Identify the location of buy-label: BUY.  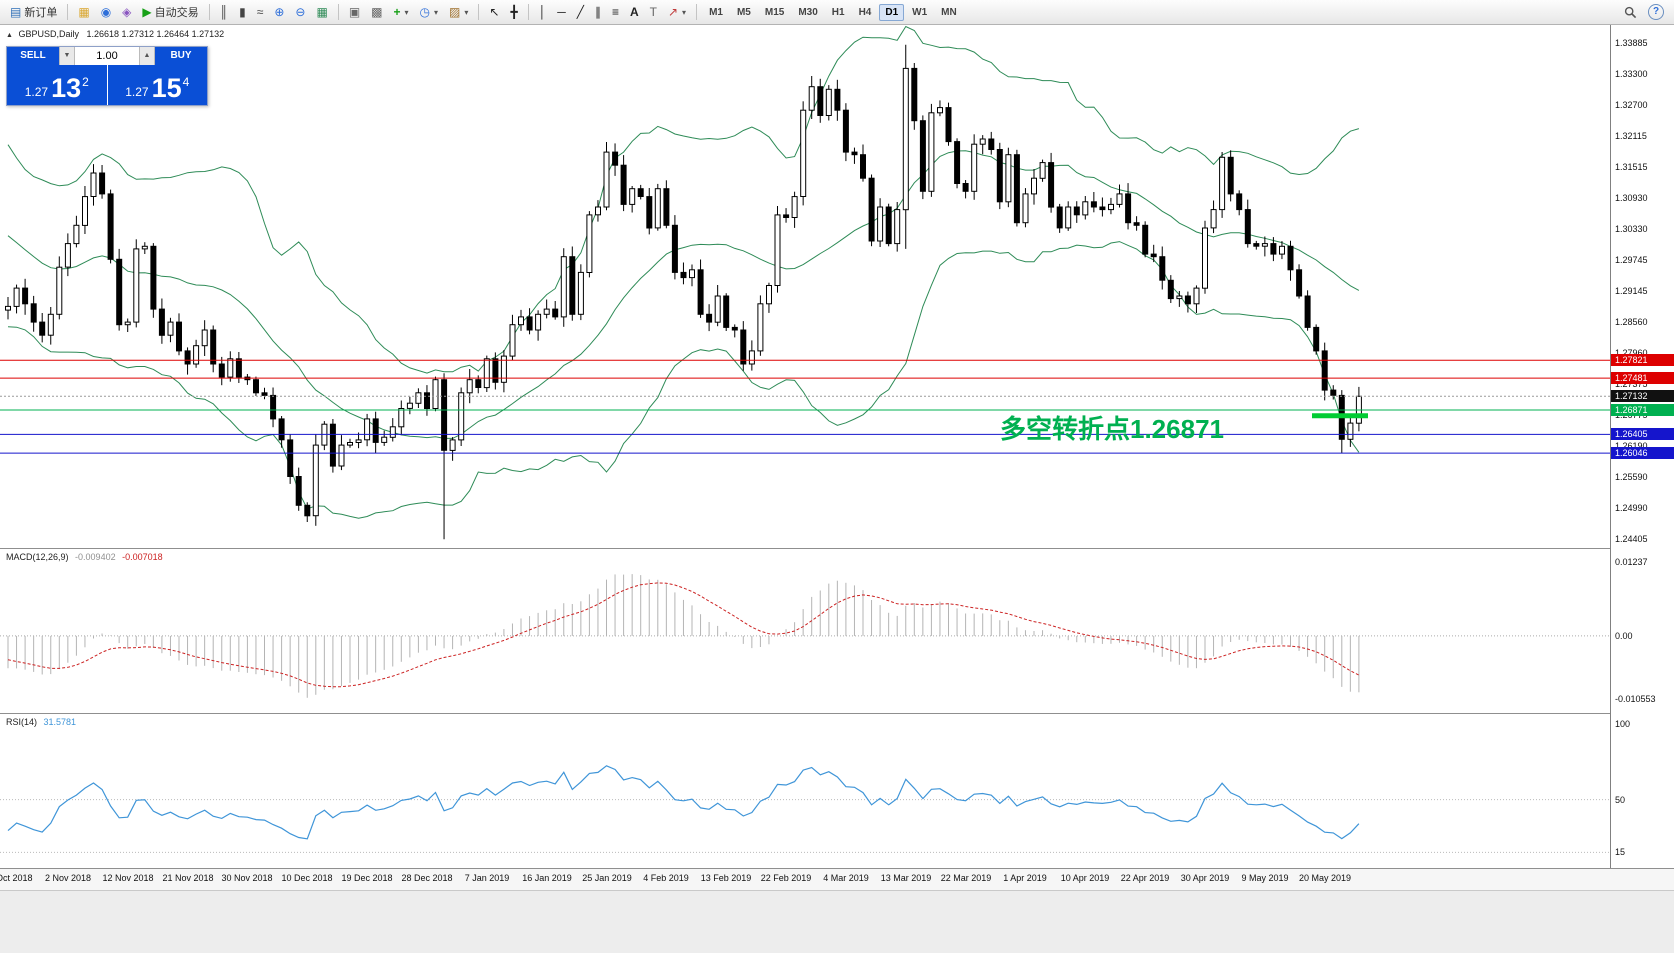
(181, 56).